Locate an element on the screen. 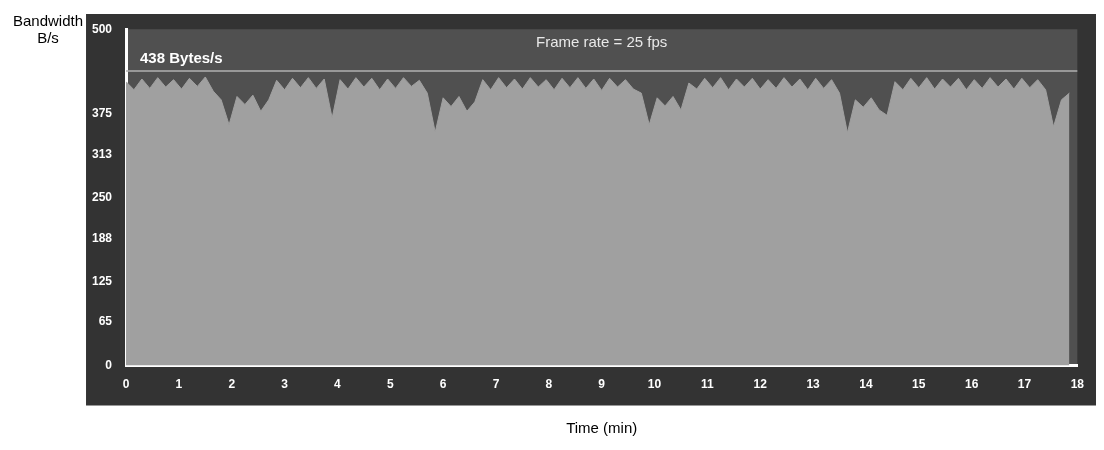 The image size is (1104, 450). x-tick-label: 3 is located at coordinates (285, 384).